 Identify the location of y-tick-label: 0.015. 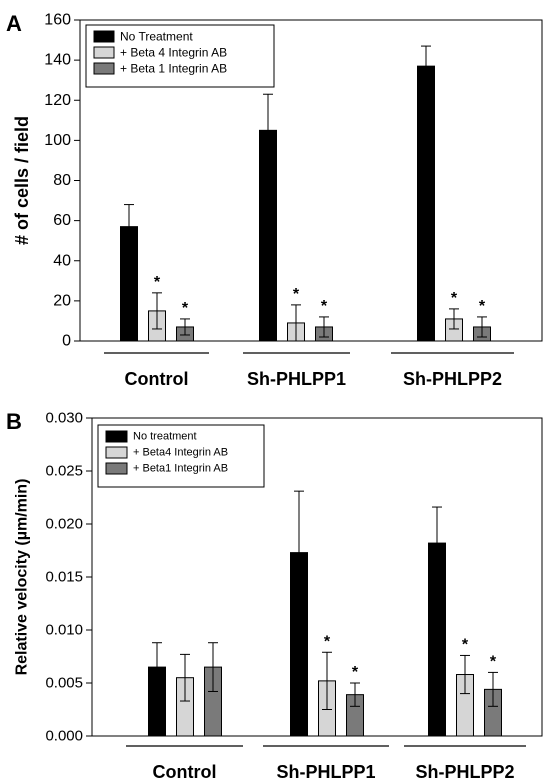
(64, 577).